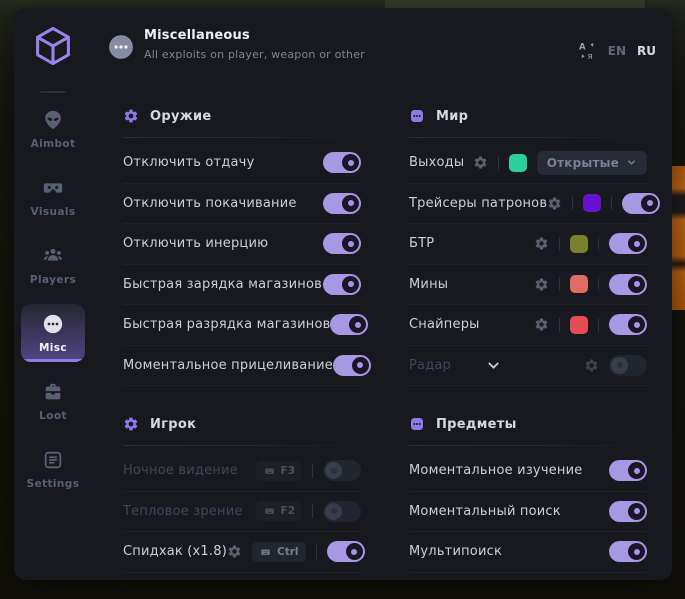  Describe the element at coordinates (53, 46) in the screenshot. I see `app-logo-icon` at that location.